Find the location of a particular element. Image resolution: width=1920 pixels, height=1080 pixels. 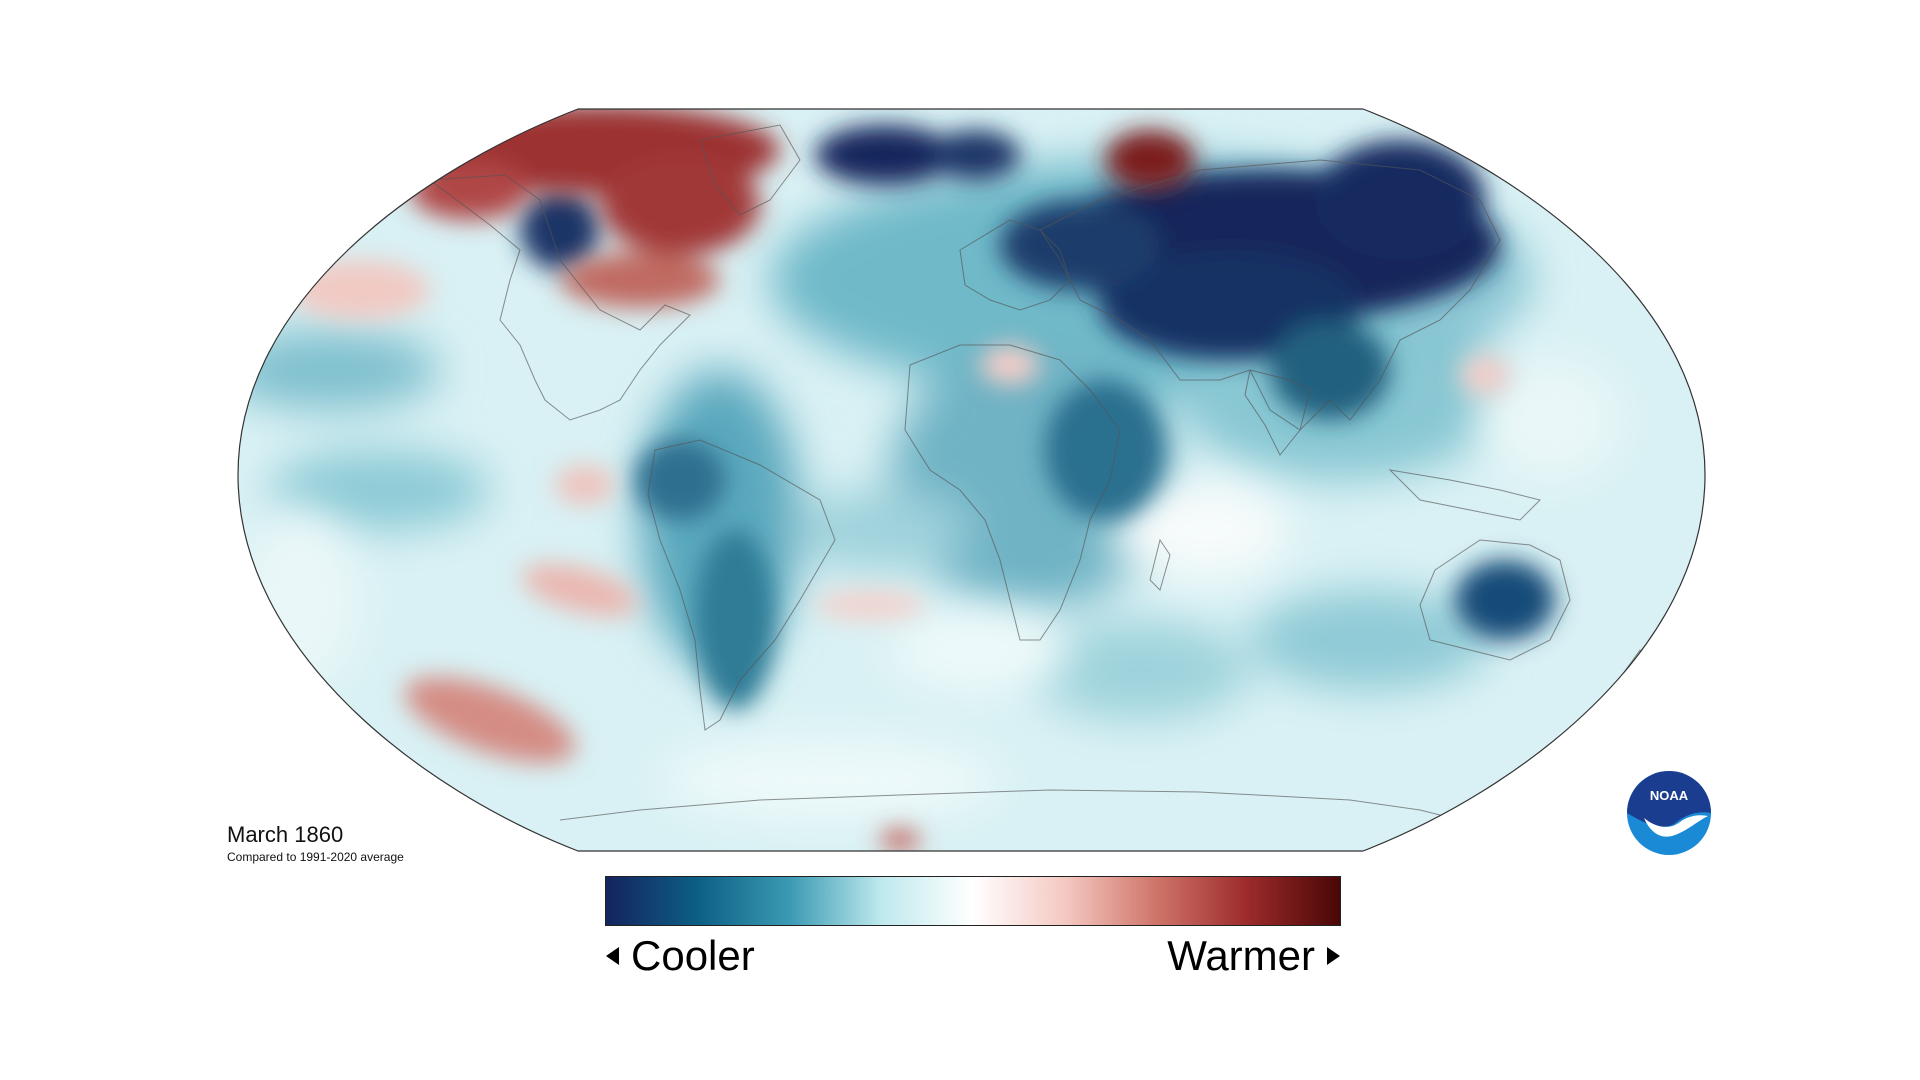

right-arrow-icon is located at coordinates (1333, 956).